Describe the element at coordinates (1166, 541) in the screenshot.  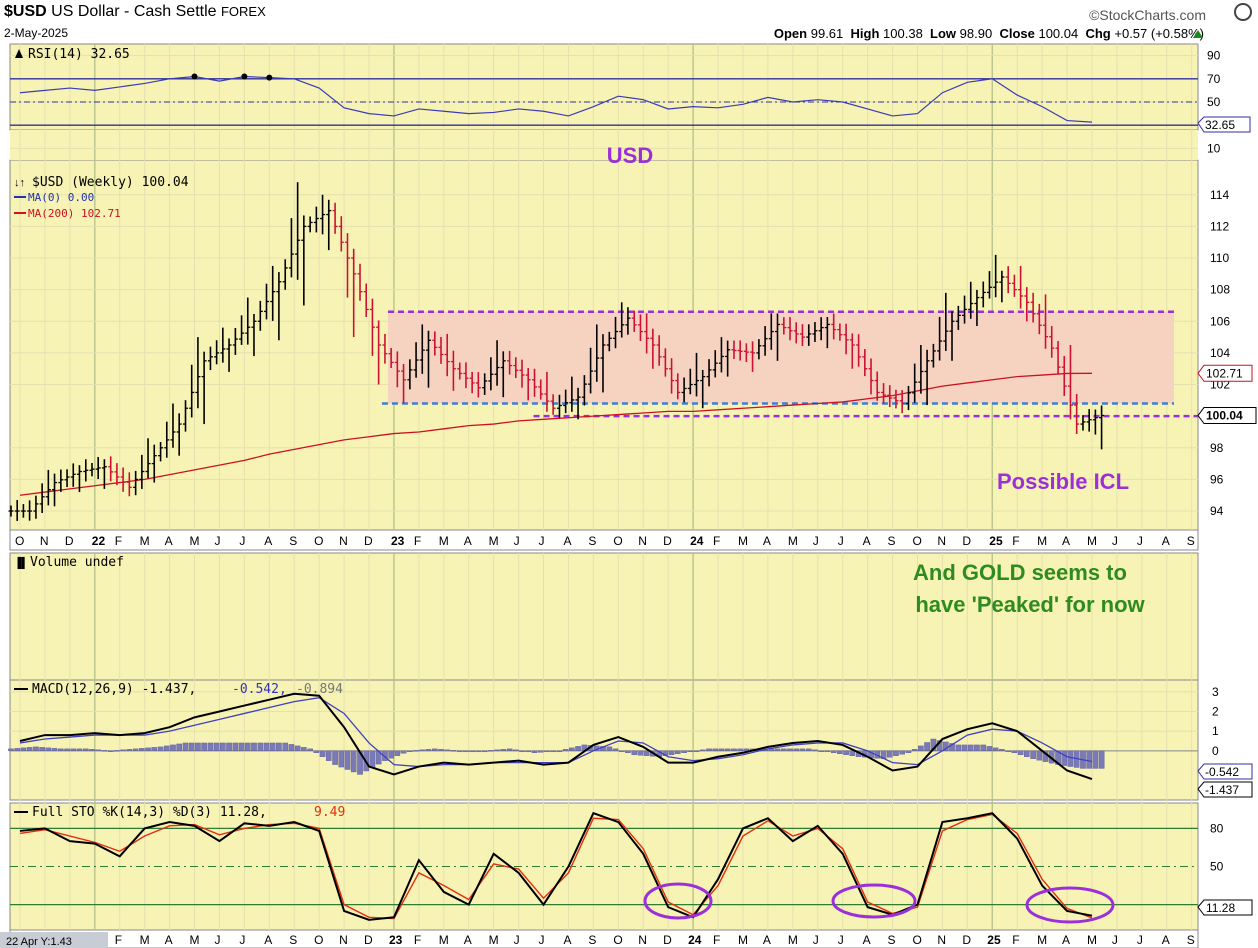
I see `x-axis-label: A` at that location.